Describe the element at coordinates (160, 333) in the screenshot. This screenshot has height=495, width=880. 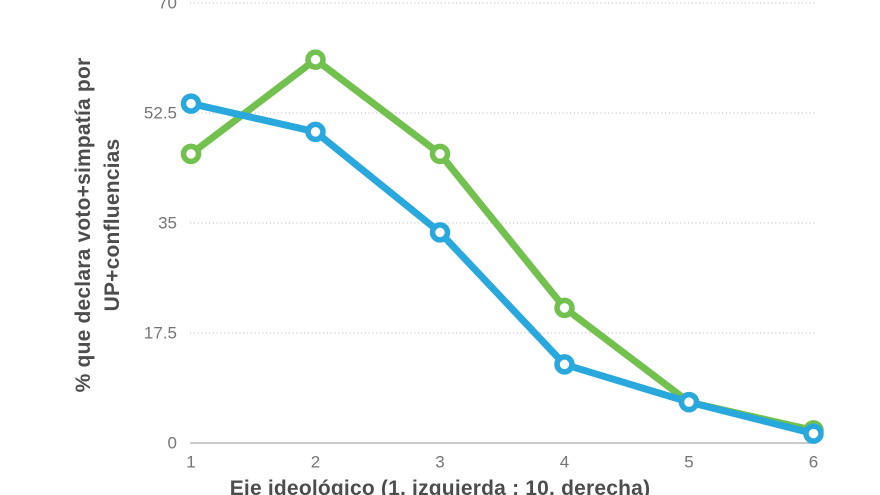
I see `y-tick-label-17.5: 17.5` at that location.